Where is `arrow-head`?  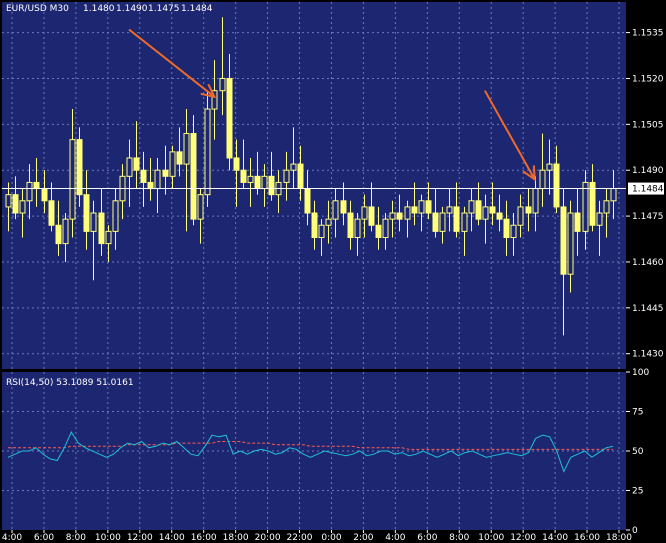
arrow-head is located at coordinates (529, 173).